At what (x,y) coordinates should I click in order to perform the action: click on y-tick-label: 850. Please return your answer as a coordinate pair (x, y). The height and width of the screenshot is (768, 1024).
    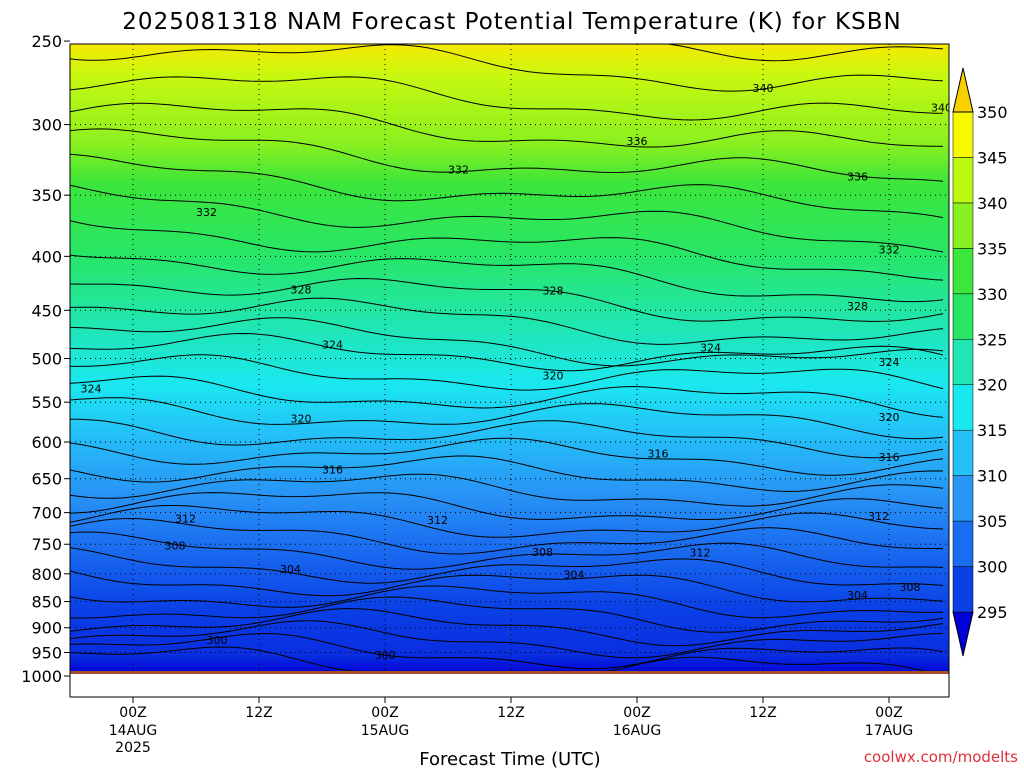
    Looking at the image, I should click on (46, 602).